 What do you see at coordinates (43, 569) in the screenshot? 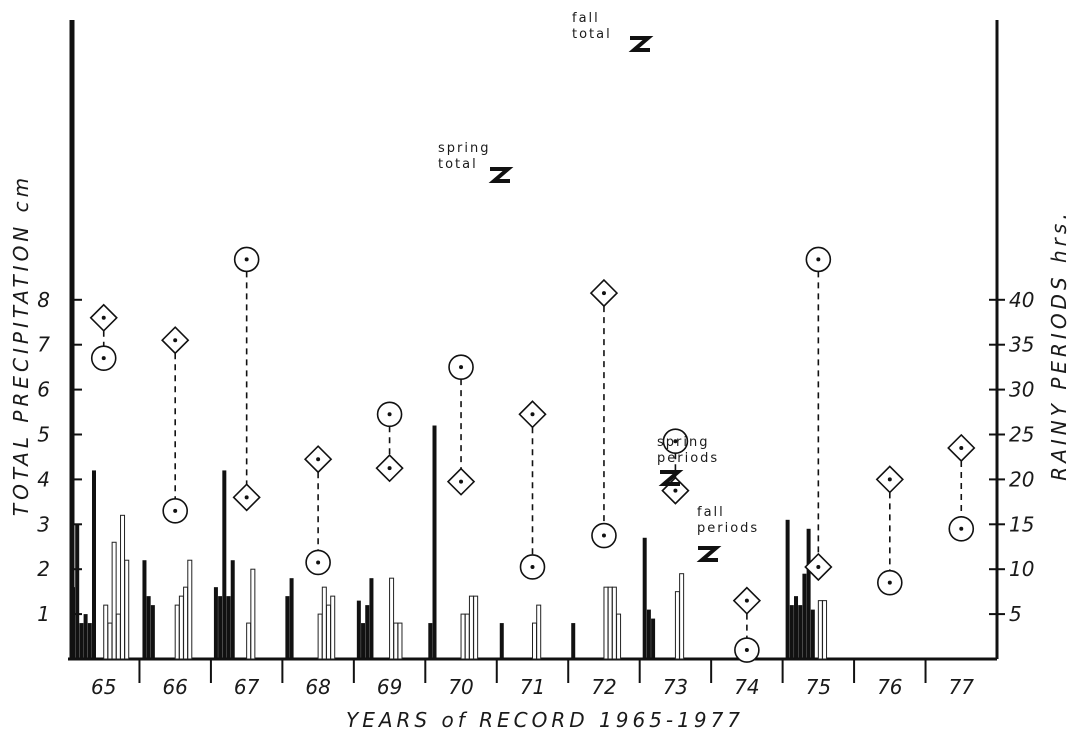
I see `left-tick-label: 2` at bounding box center [43, 569].